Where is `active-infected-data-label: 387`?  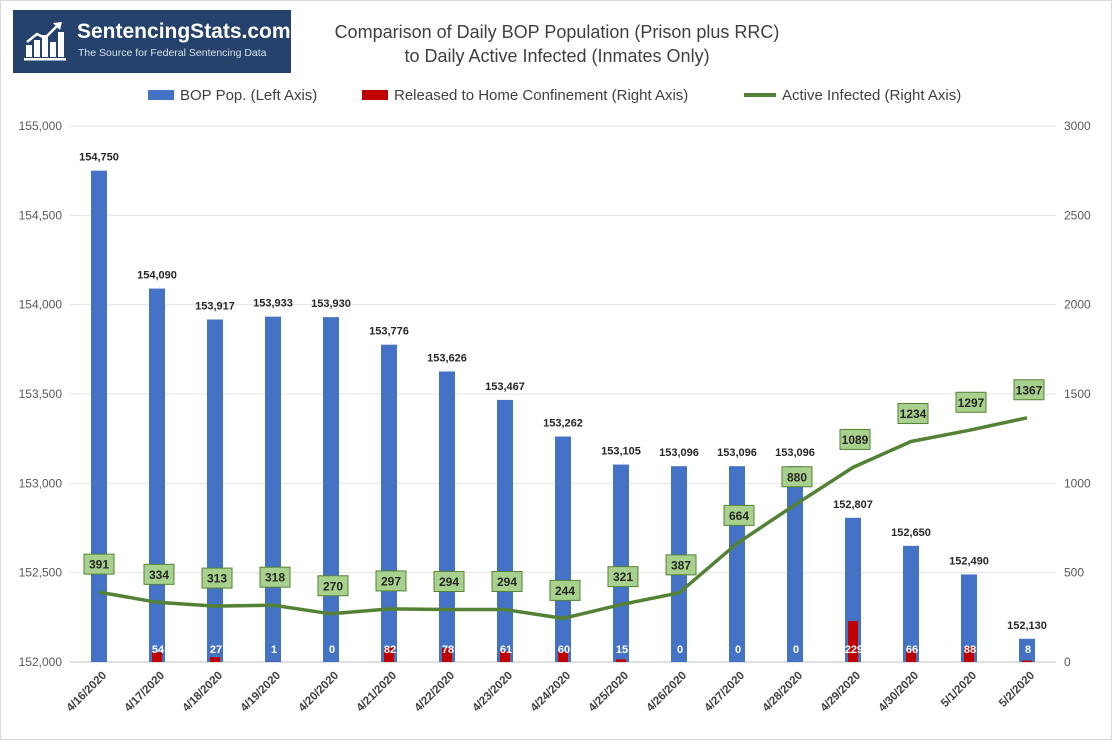
active-infected-data-label: 387 is located at coordinates (681, 565).